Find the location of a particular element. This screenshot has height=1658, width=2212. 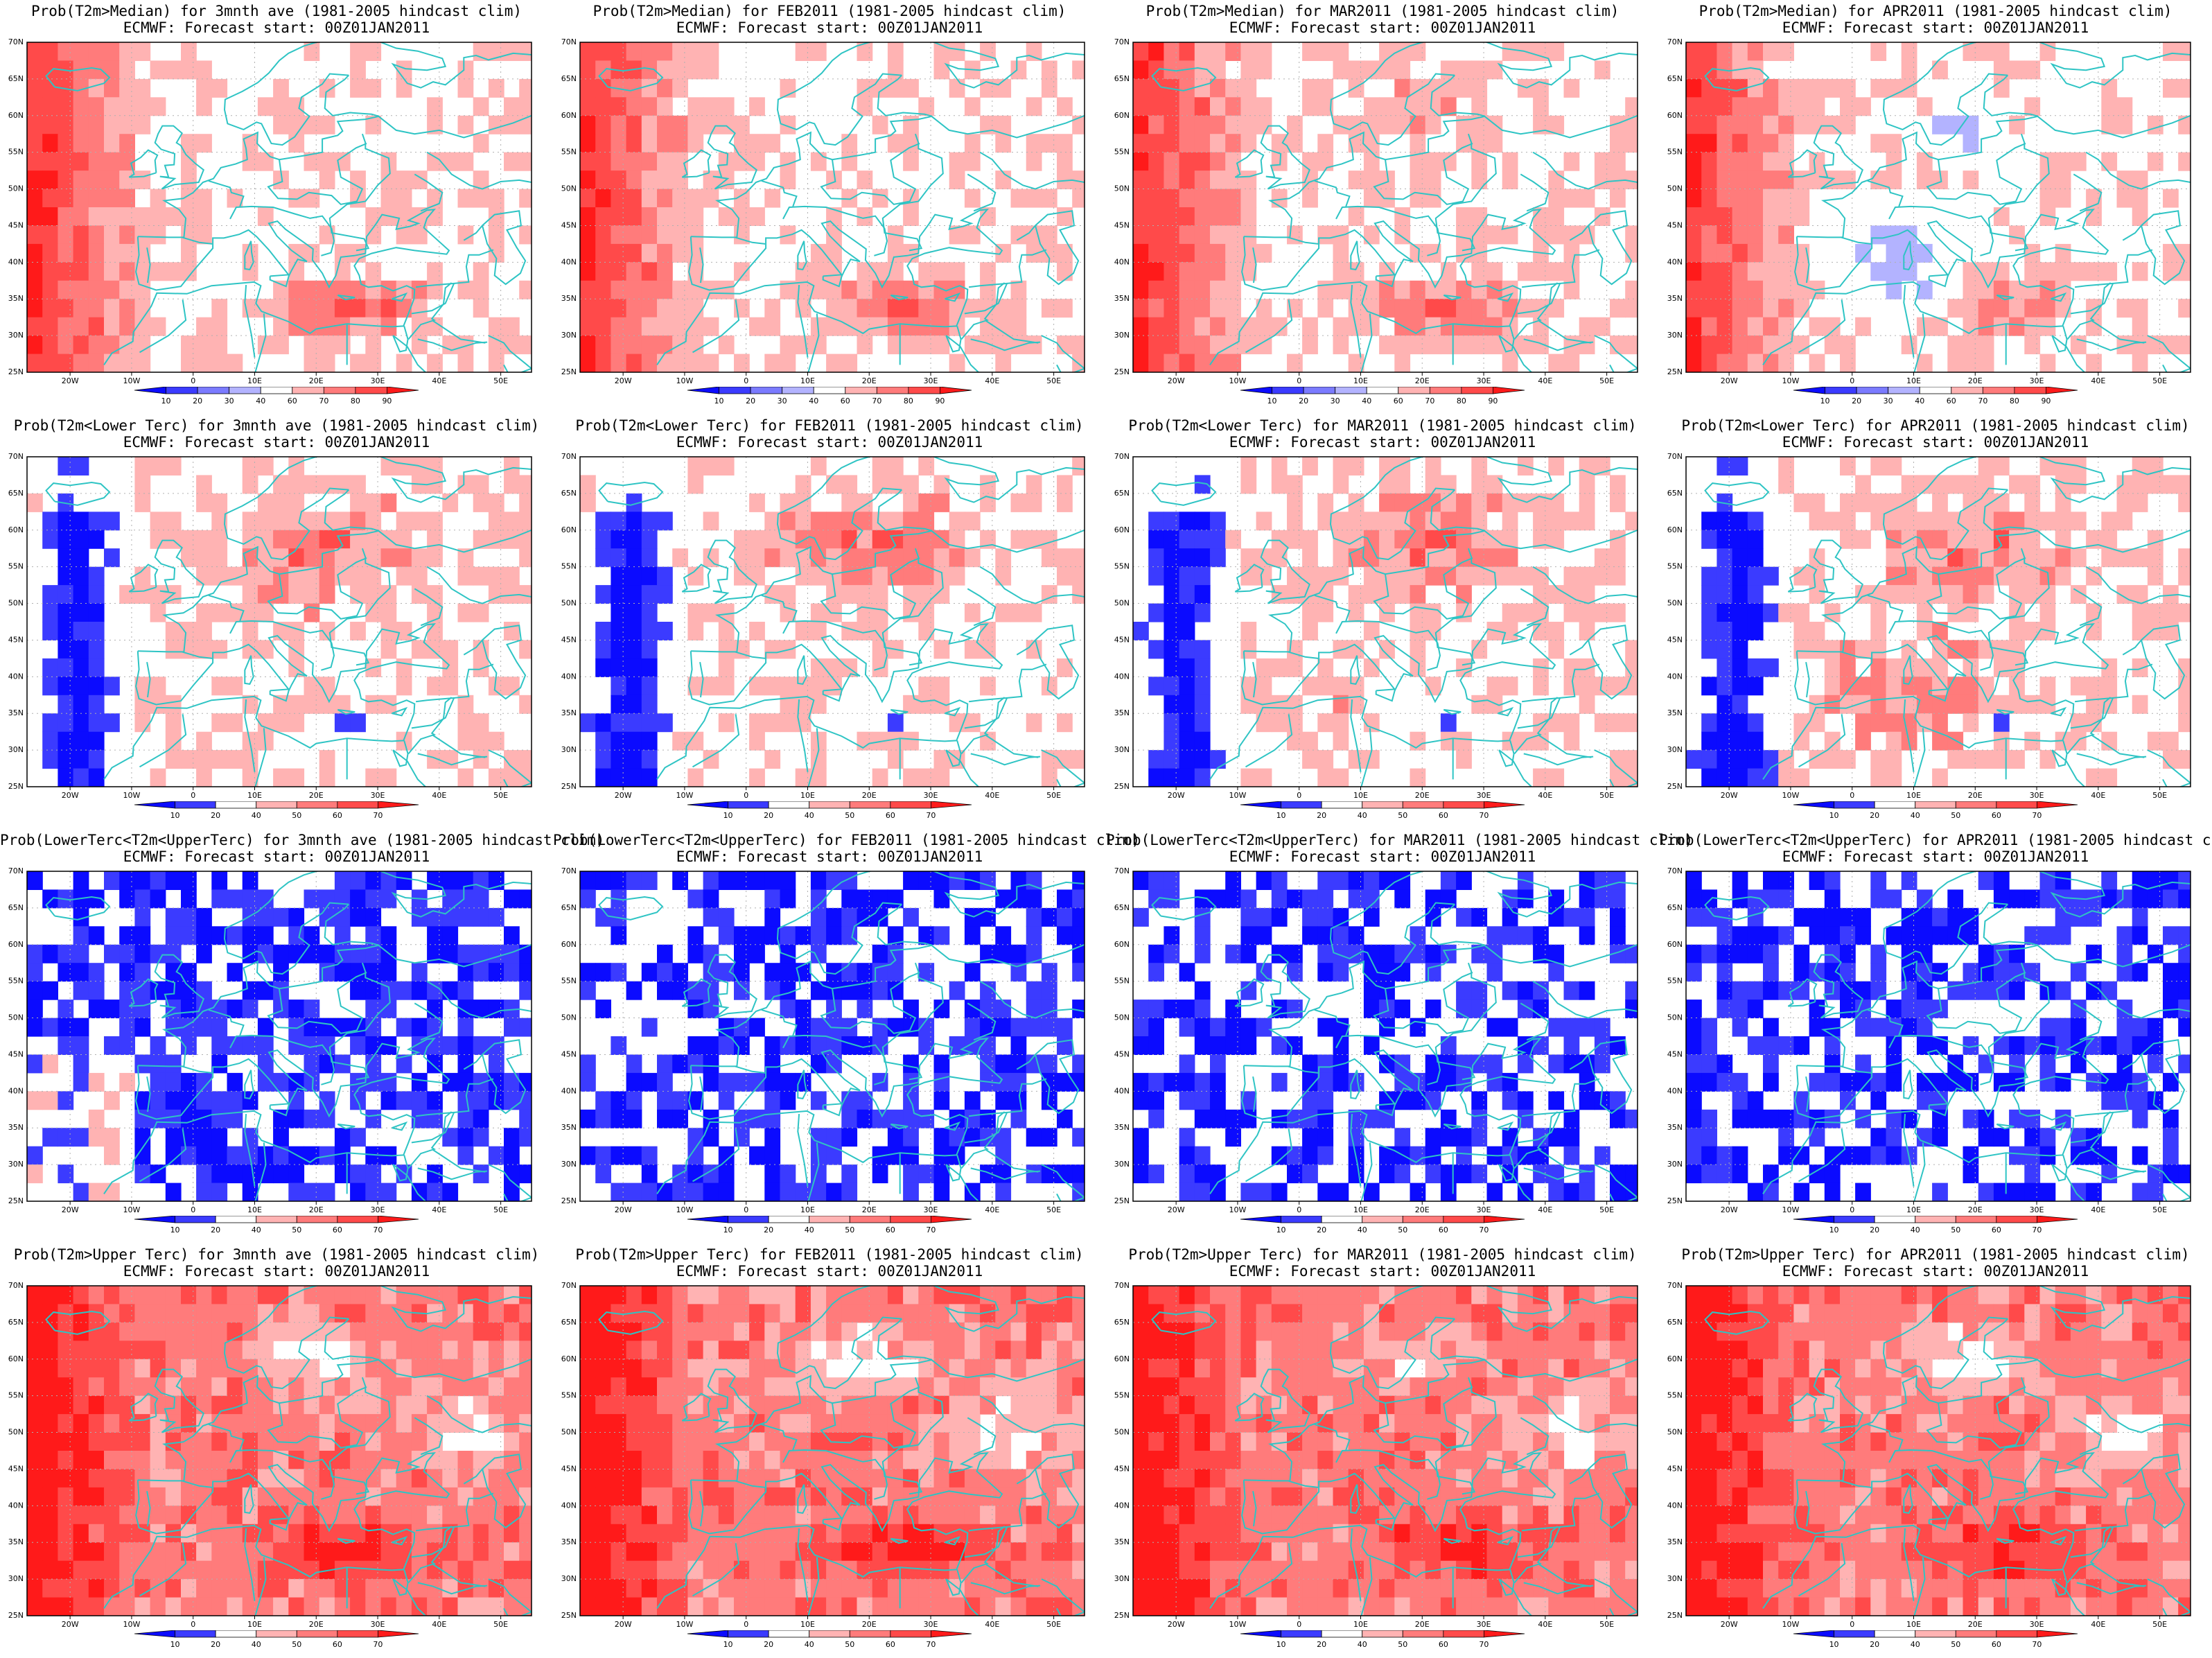

colorbar-label: 30 is located at coordinates (1888, 401).